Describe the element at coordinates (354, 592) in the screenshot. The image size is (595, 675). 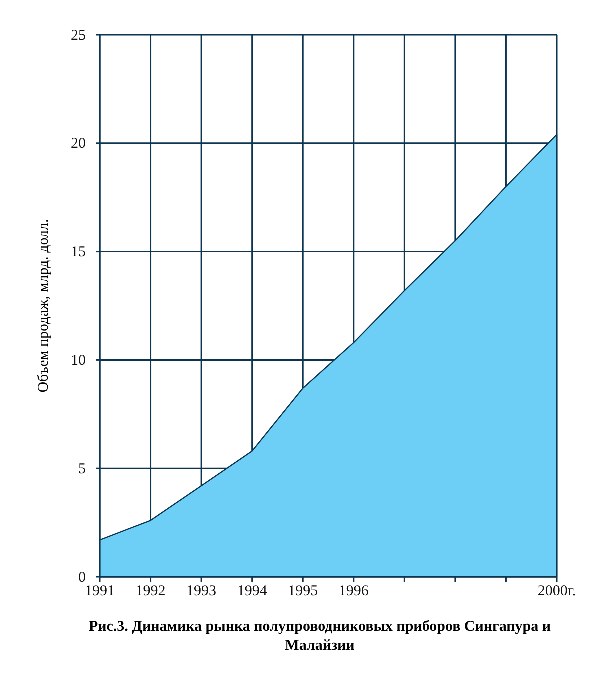
I see `x-tick-label: 1996` at that location.